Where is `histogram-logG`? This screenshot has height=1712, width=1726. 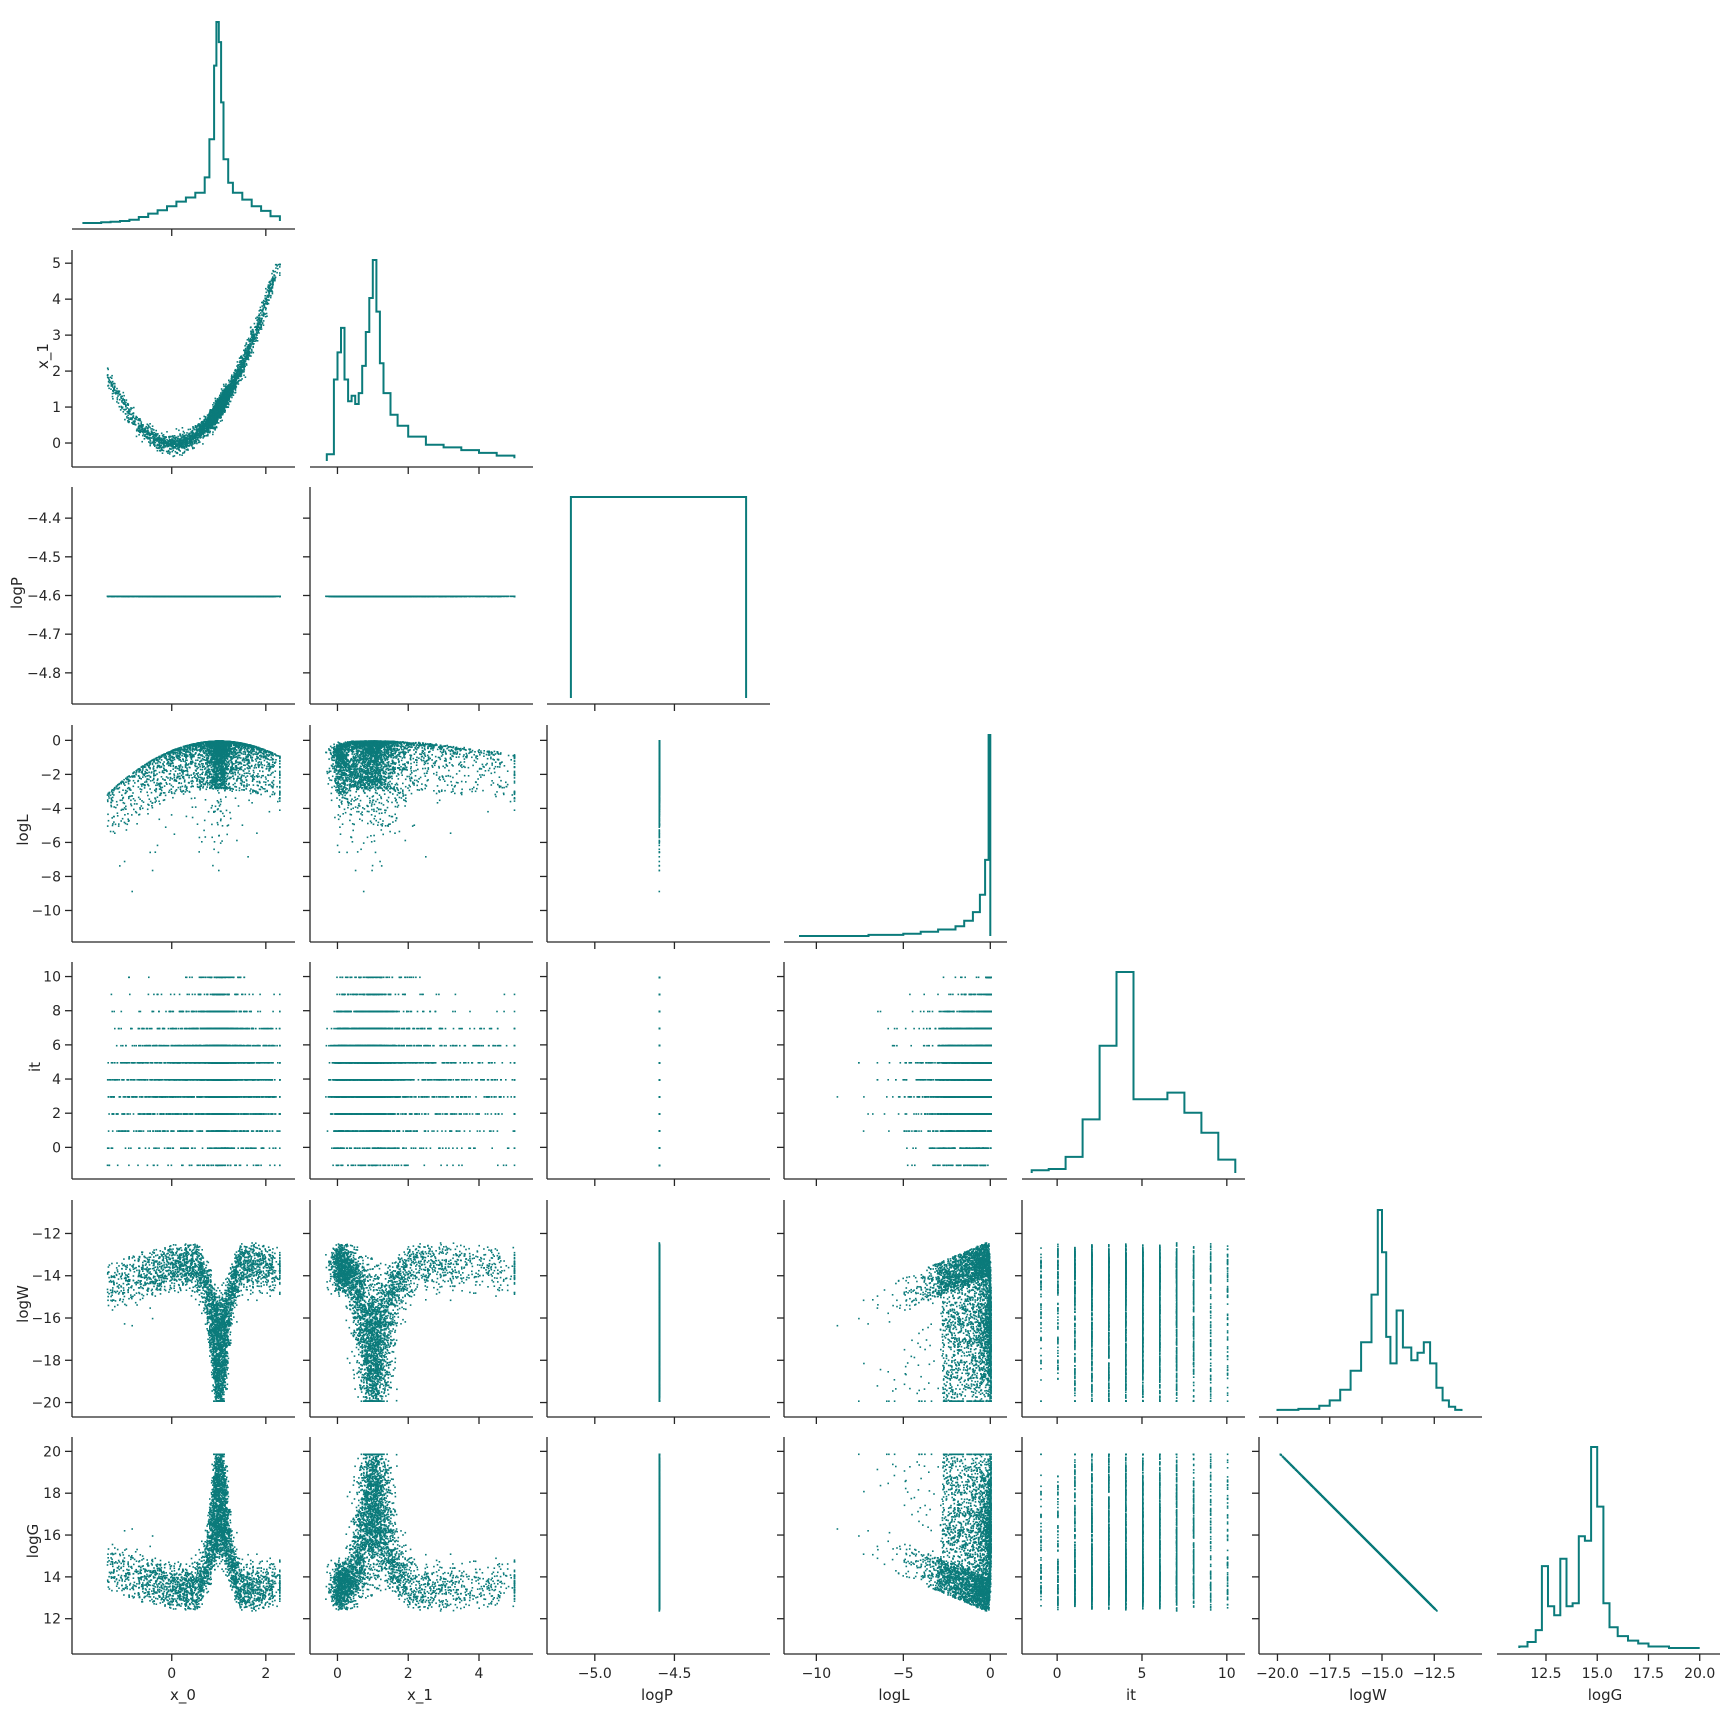
histogram-logG is located at coordinates (1609, 1547).